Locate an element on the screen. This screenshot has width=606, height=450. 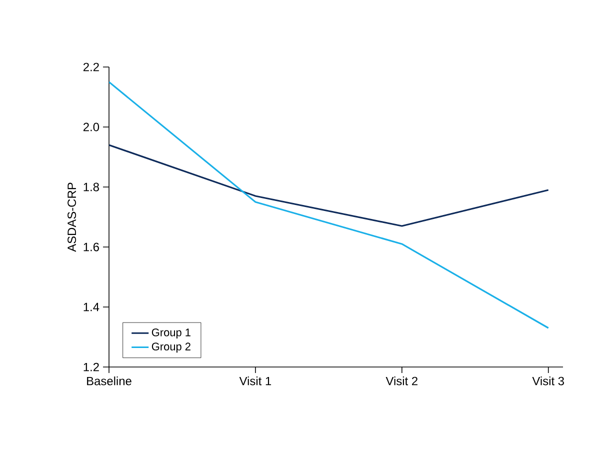
x-tick-label: Visit 2 is located at coordinates (402, 381).